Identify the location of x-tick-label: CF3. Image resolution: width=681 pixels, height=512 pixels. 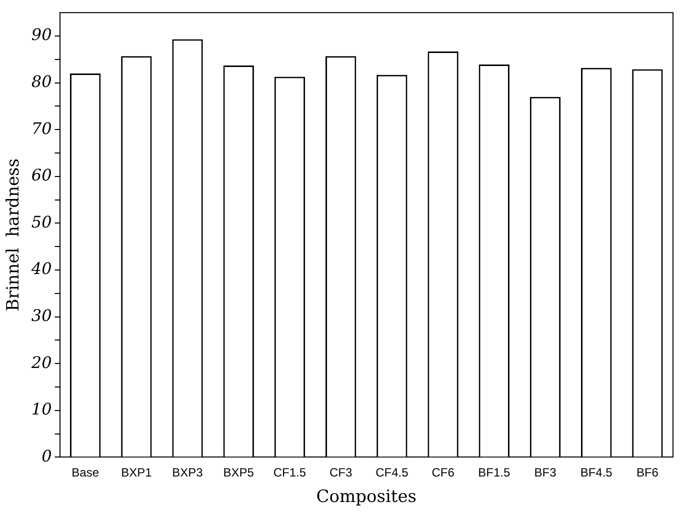
(340, 473).